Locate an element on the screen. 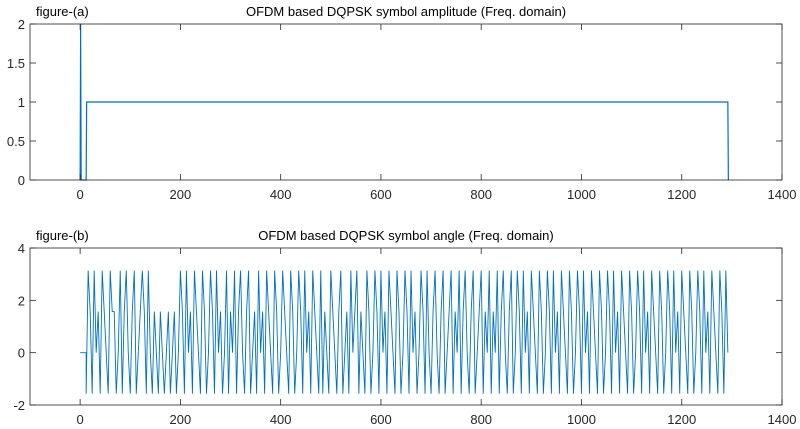 The width and height of the screenshot is (800, 429). y-tick-label: 0.5 is located at coordinates (16, 141).